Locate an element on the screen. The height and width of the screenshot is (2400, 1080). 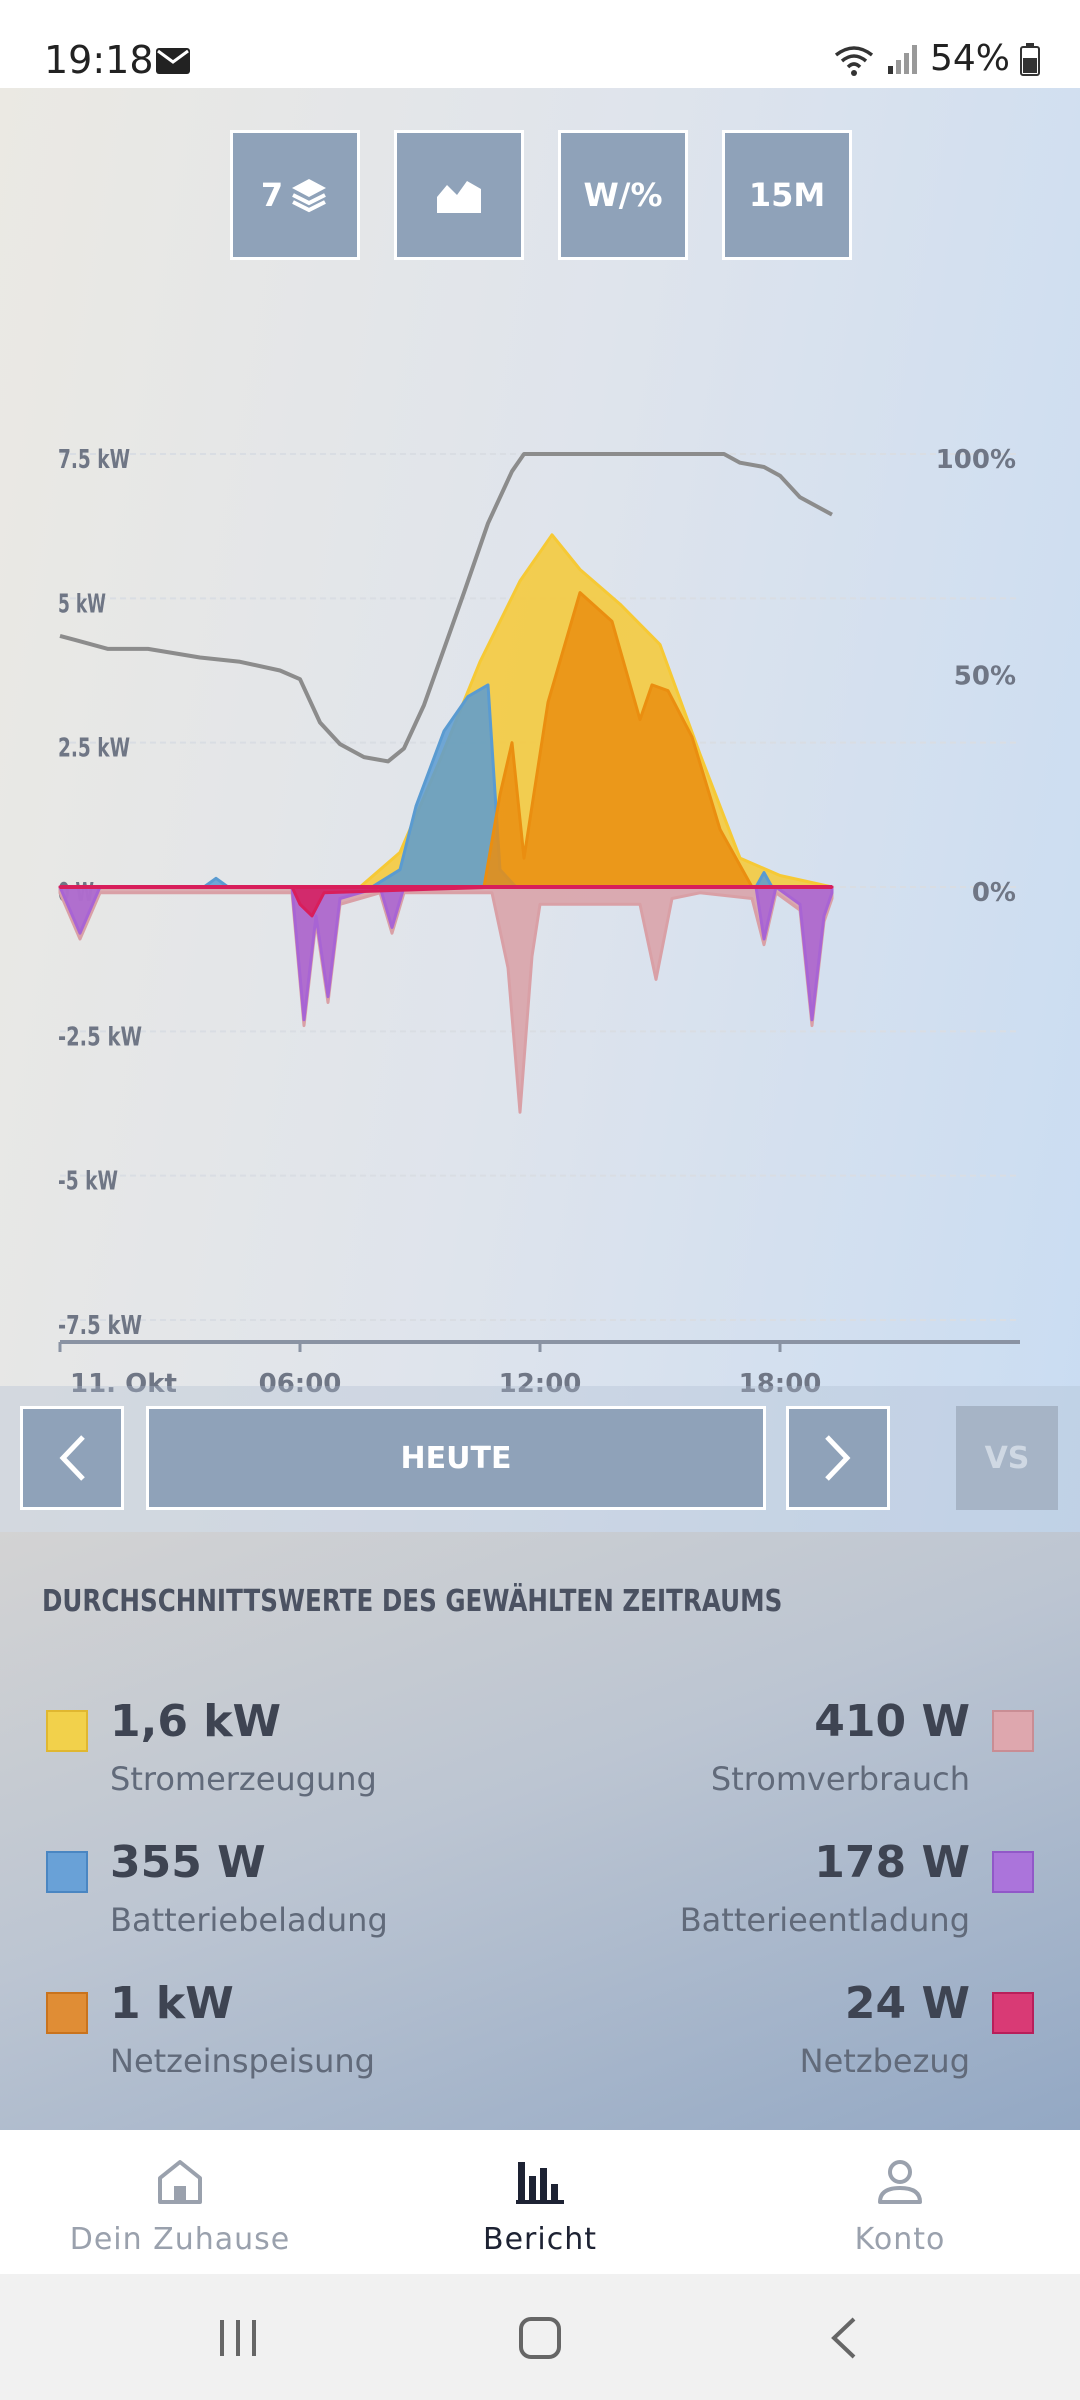
series-area-stromverbrauch is located at coordinates (446, 999).